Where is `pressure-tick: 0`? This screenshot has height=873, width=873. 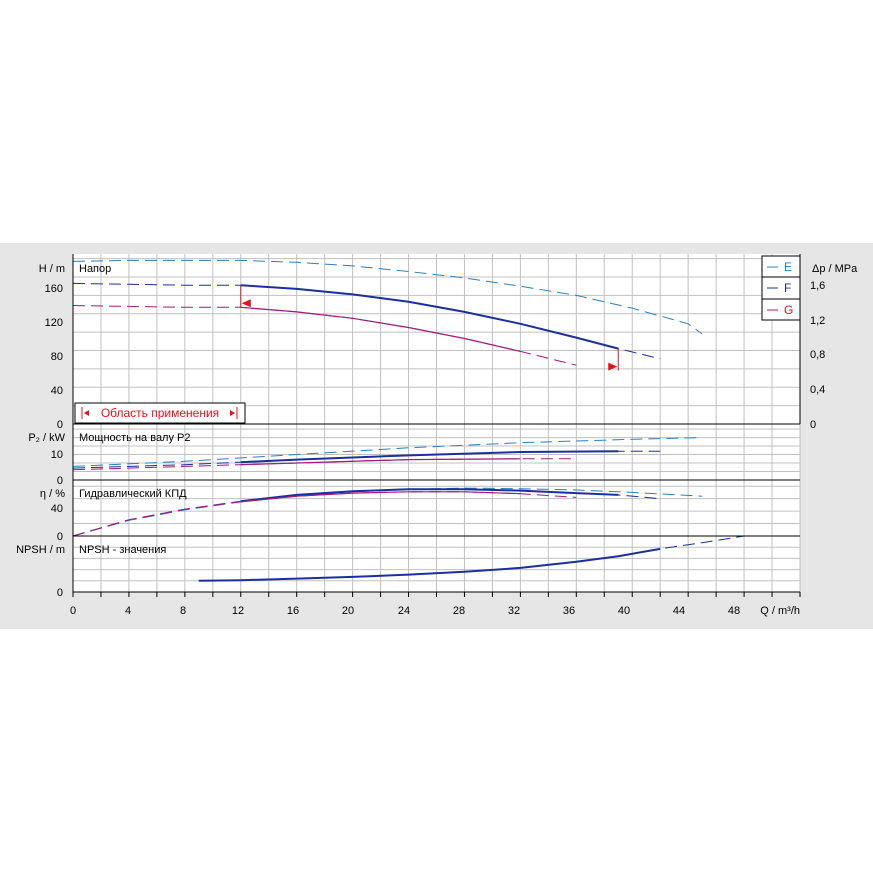 pressure-tick: 0 is located at coordinates (813, 425).